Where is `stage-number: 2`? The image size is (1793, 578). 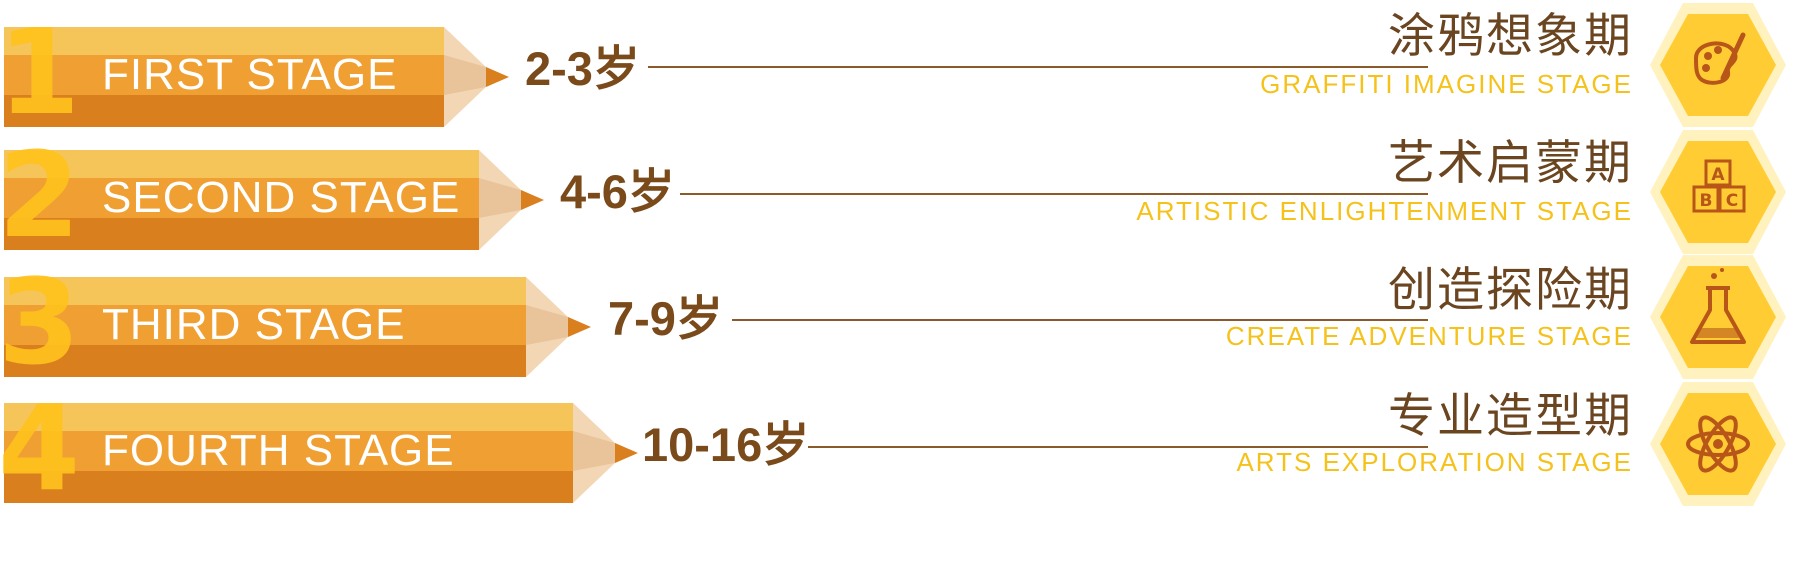 stage-number: 2 is located at coordinates (40, 195).